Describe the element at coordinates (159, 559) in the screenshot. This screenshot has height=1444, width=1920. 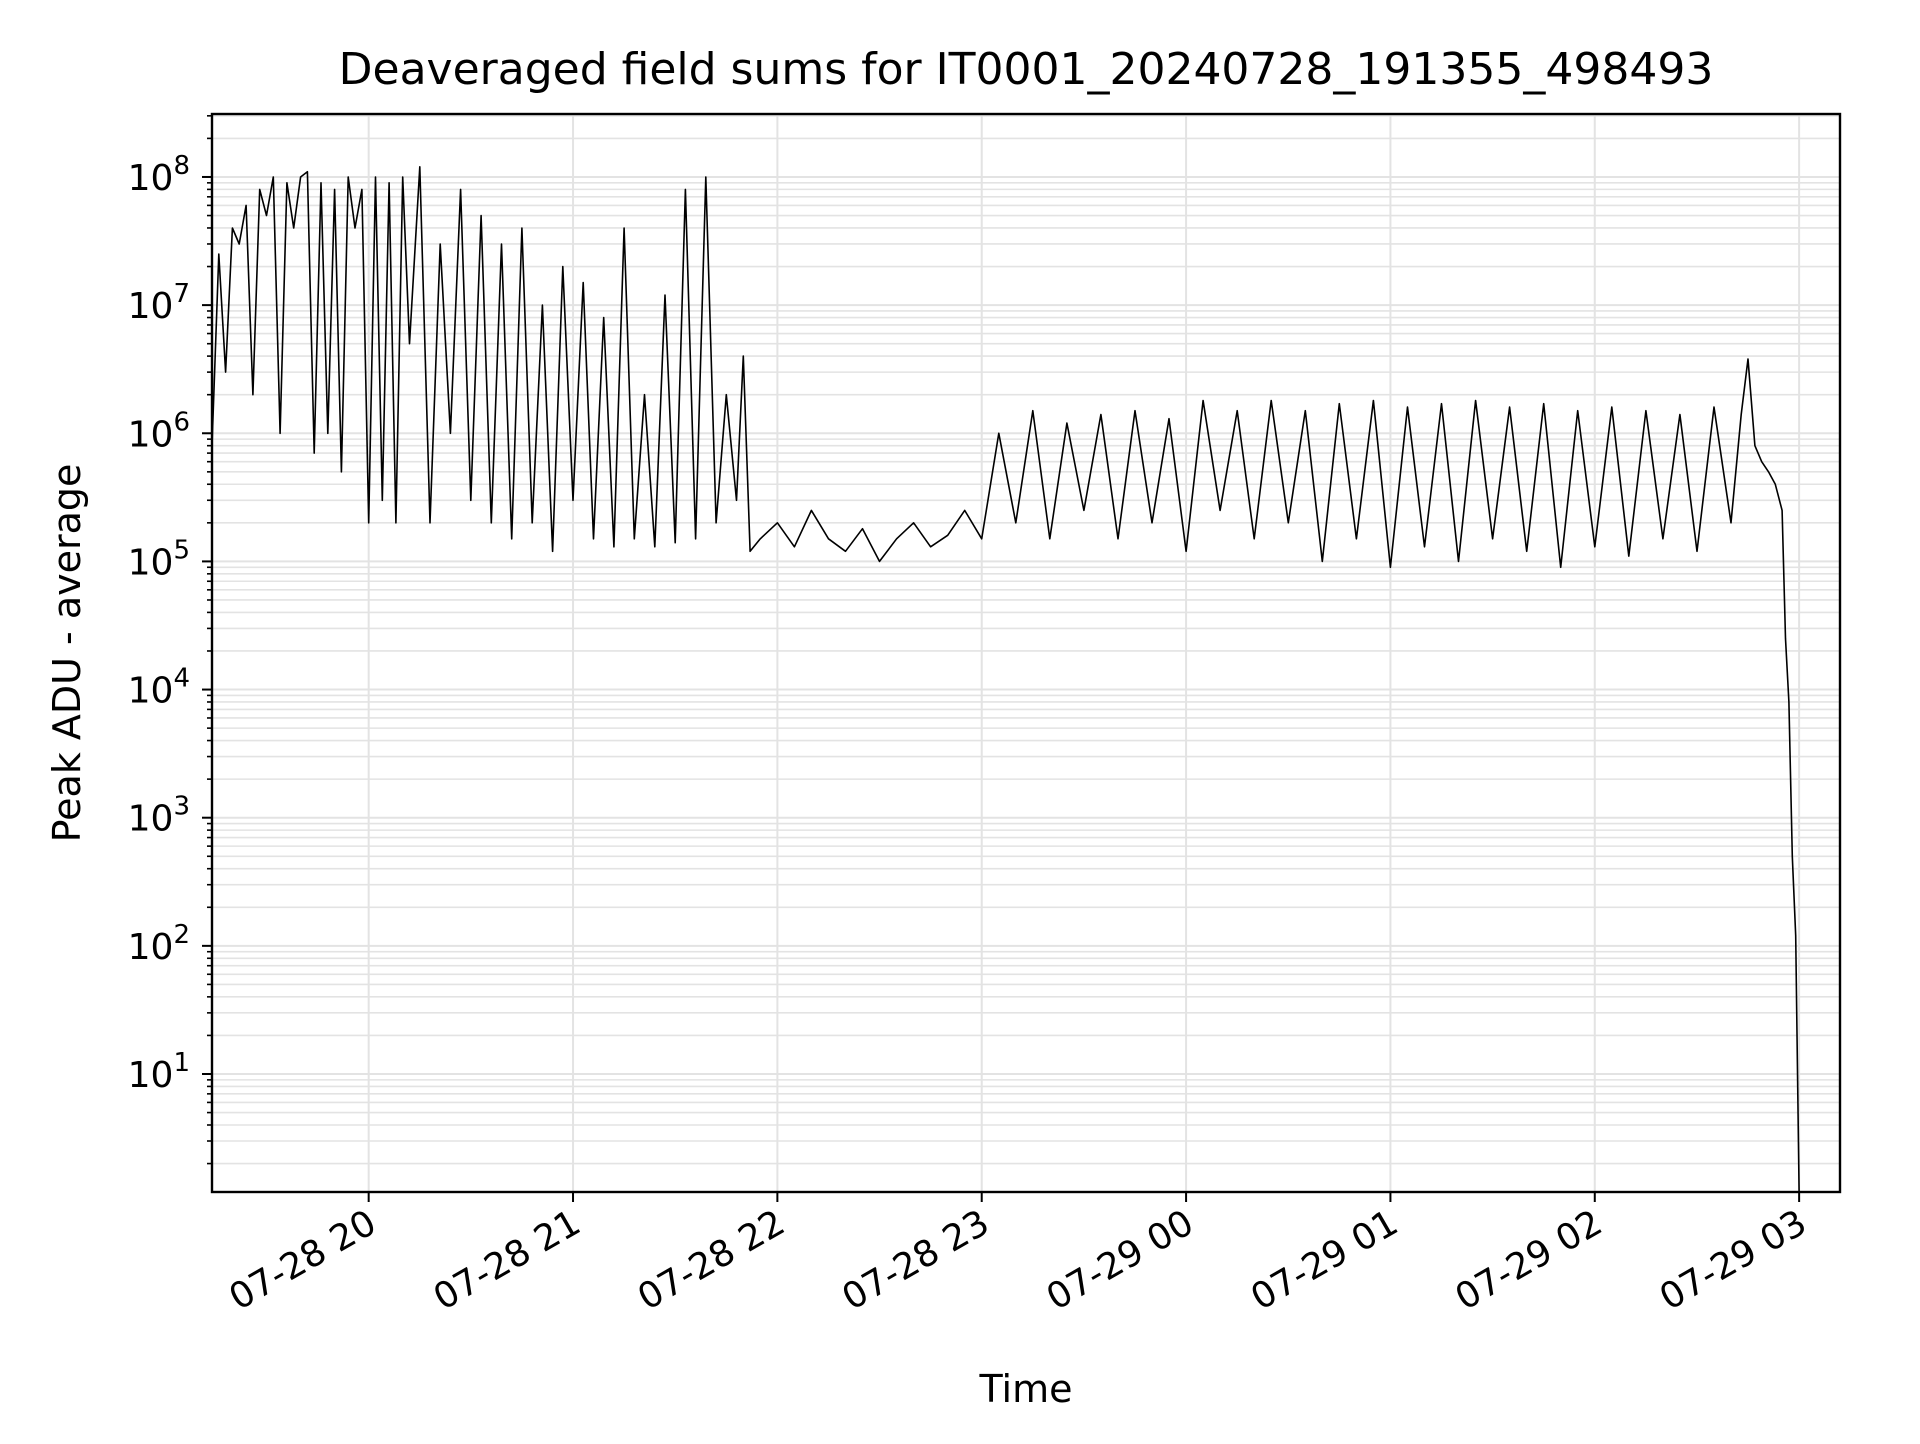
I see `y-tick-label: 10⁵` at that location.